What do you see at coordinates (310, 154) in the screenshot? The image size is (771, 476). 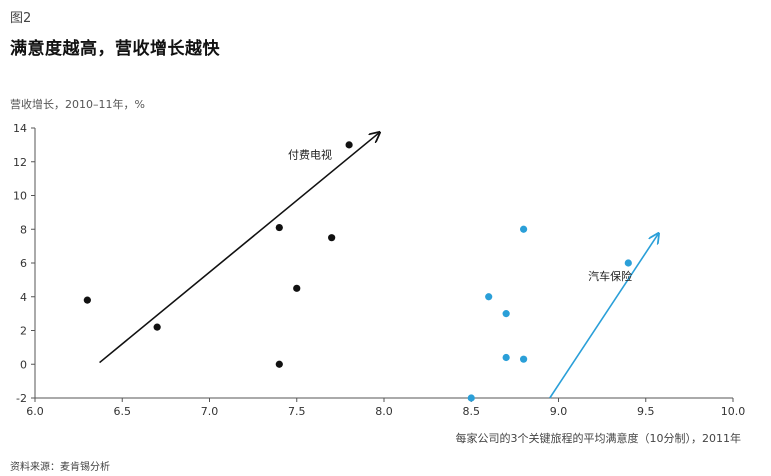 I see `series-annotation: 付费电视` at bounding box center [310, 154].